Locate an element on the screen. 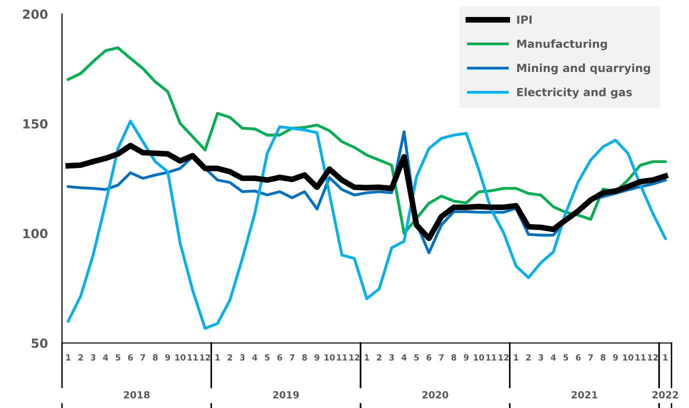  text: 2020 is located at coordinates (435, 394).